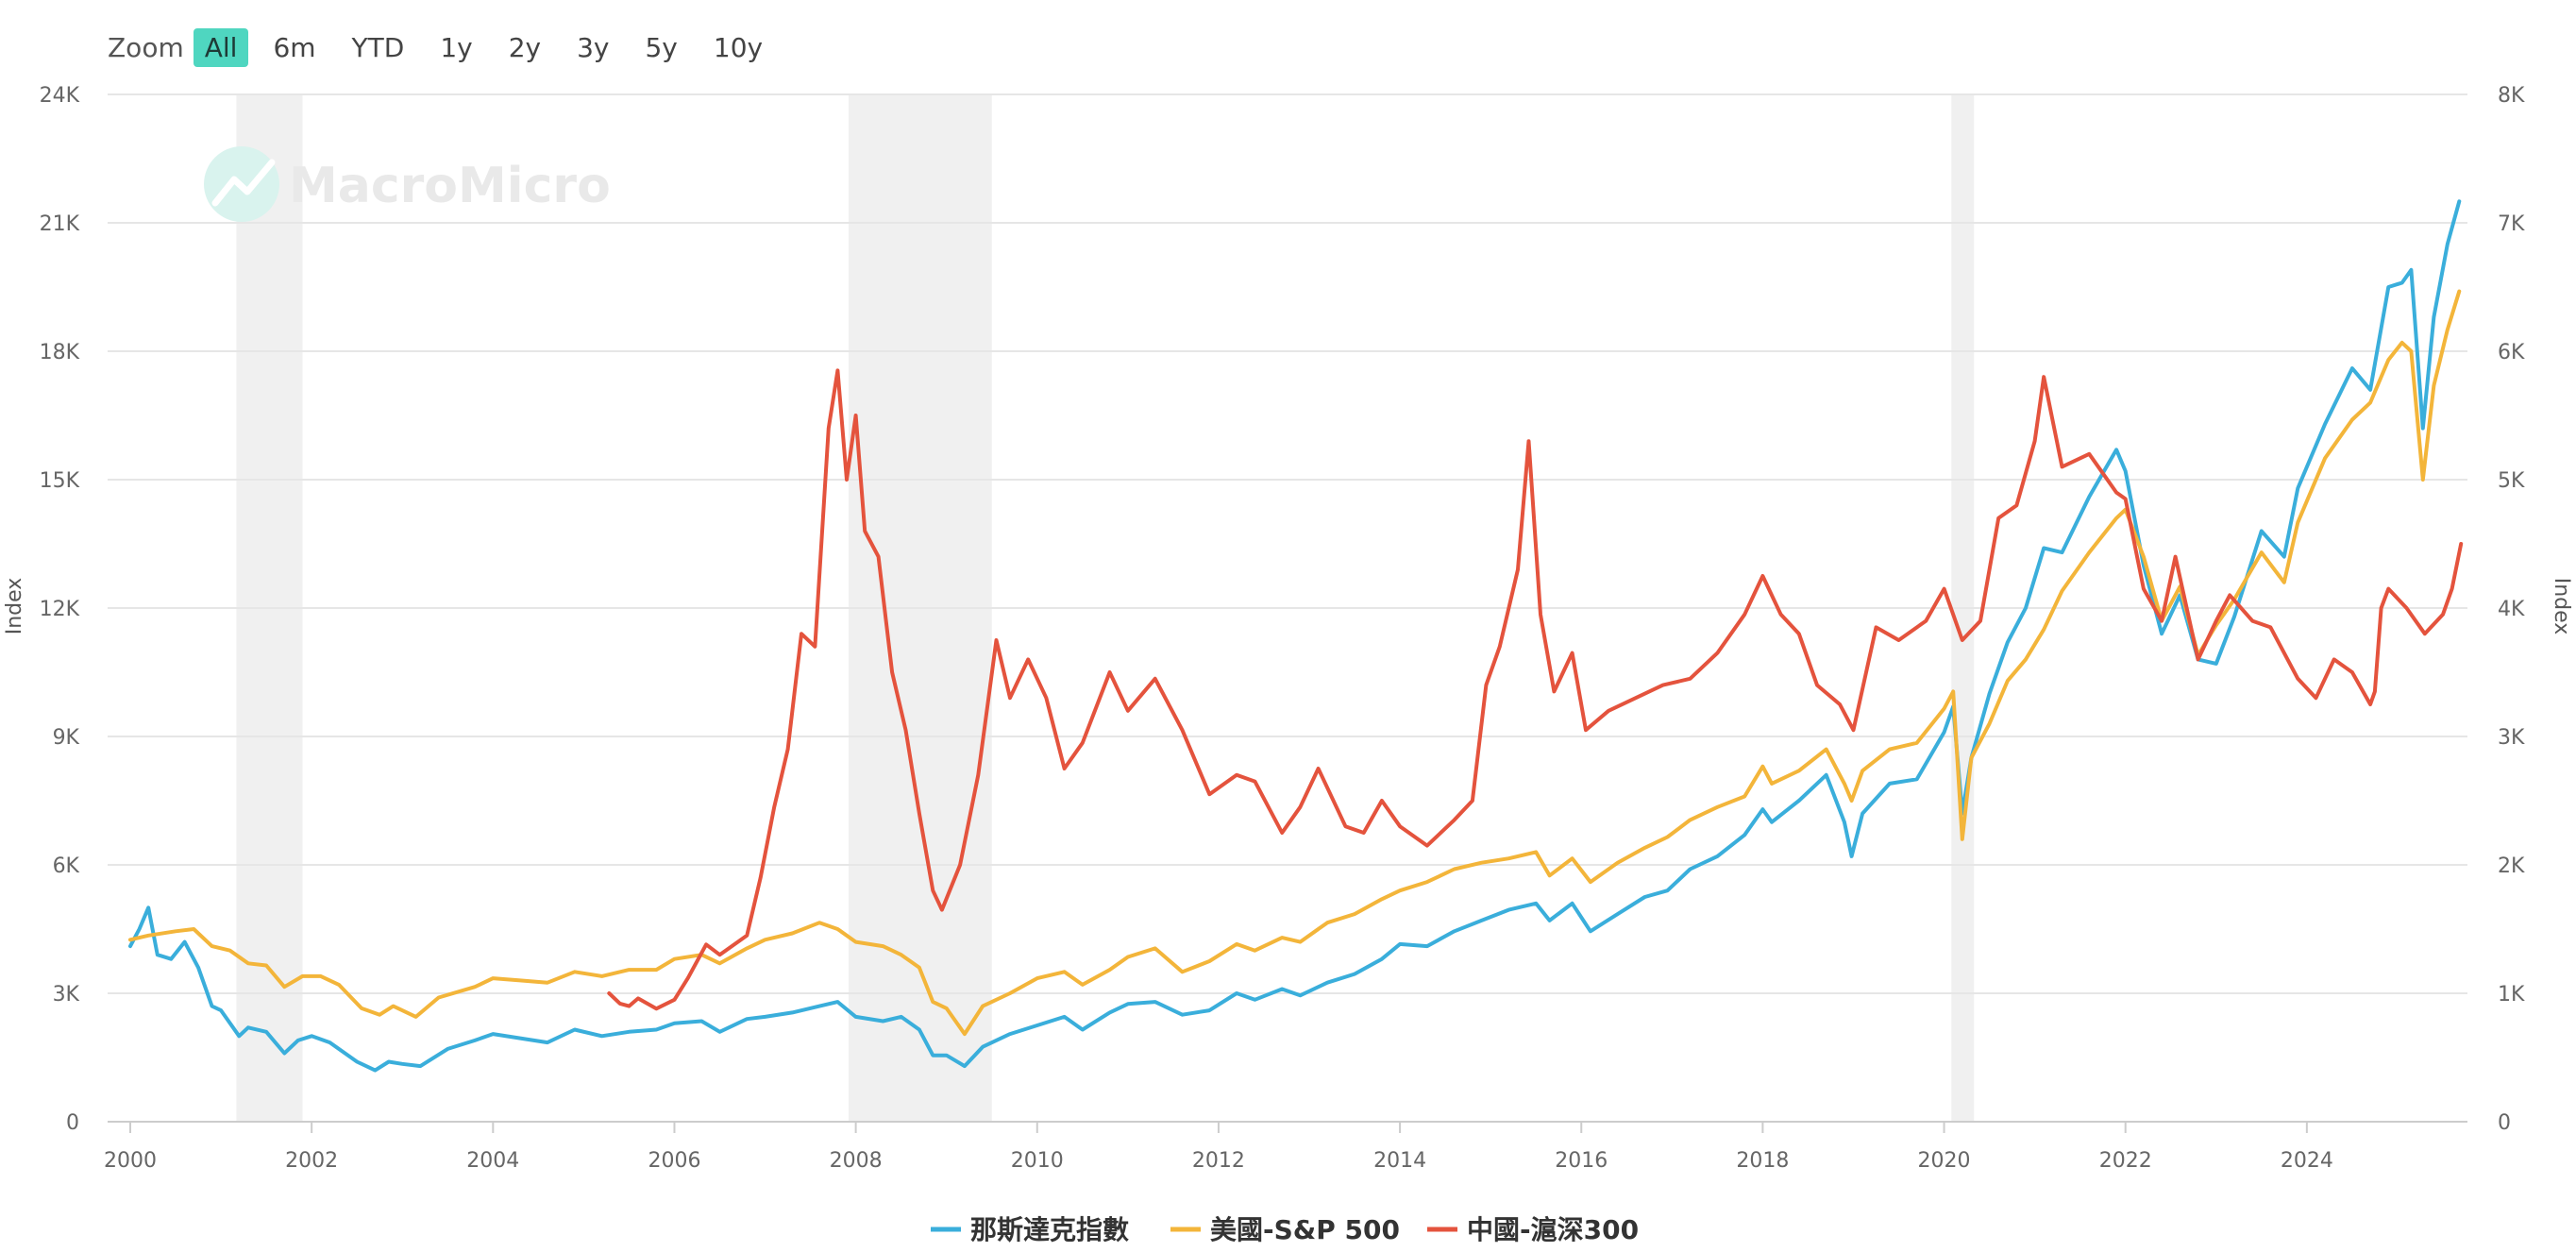 This screenshot has width=2576, height=1252. I want to click on zoom-btn-10y: 10y, so click(739, 47).